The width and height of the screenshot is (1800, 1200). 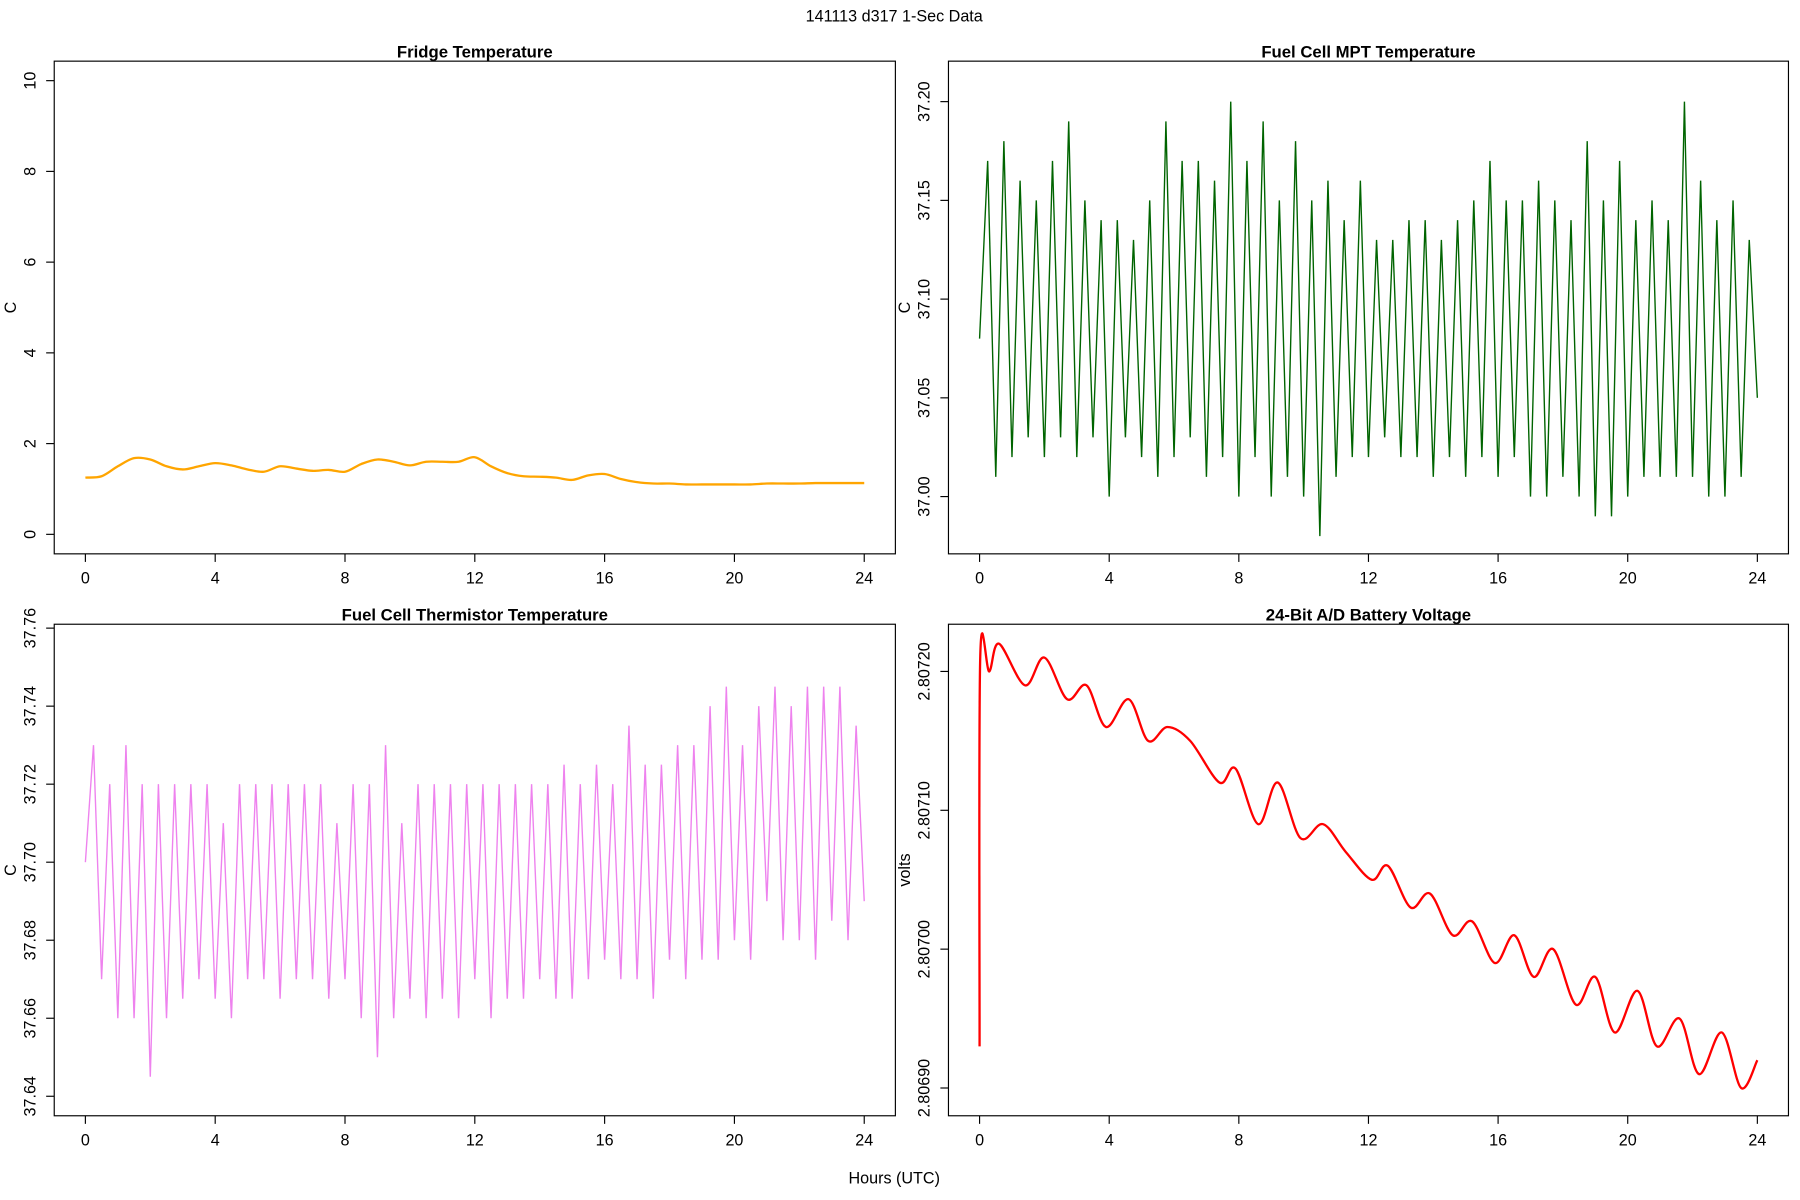 What do you see at coordinates (905, 869) in the screenshot?
I see `y-axis-label: volts` at bounding box center [905, 869].